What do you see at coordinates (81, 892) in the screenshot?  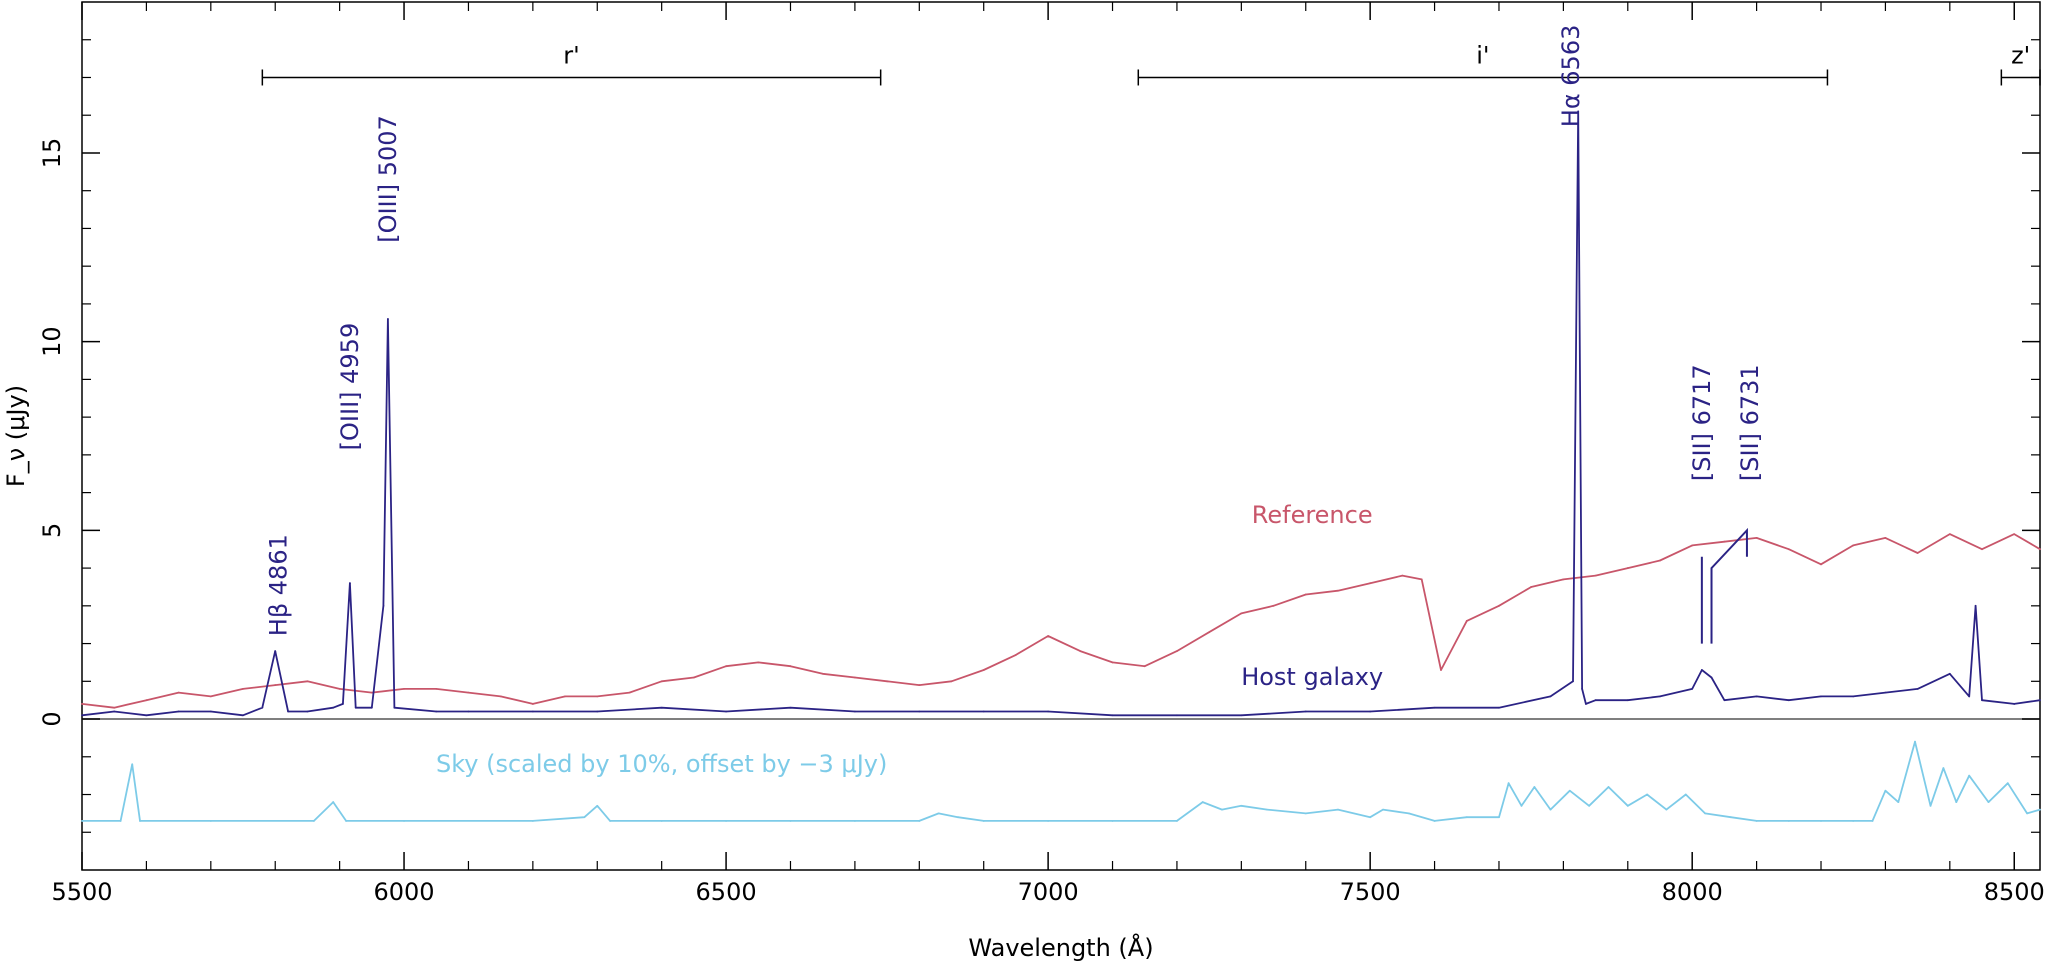 I see `x-tick-label: 5500` at bounding box center [81, 892].